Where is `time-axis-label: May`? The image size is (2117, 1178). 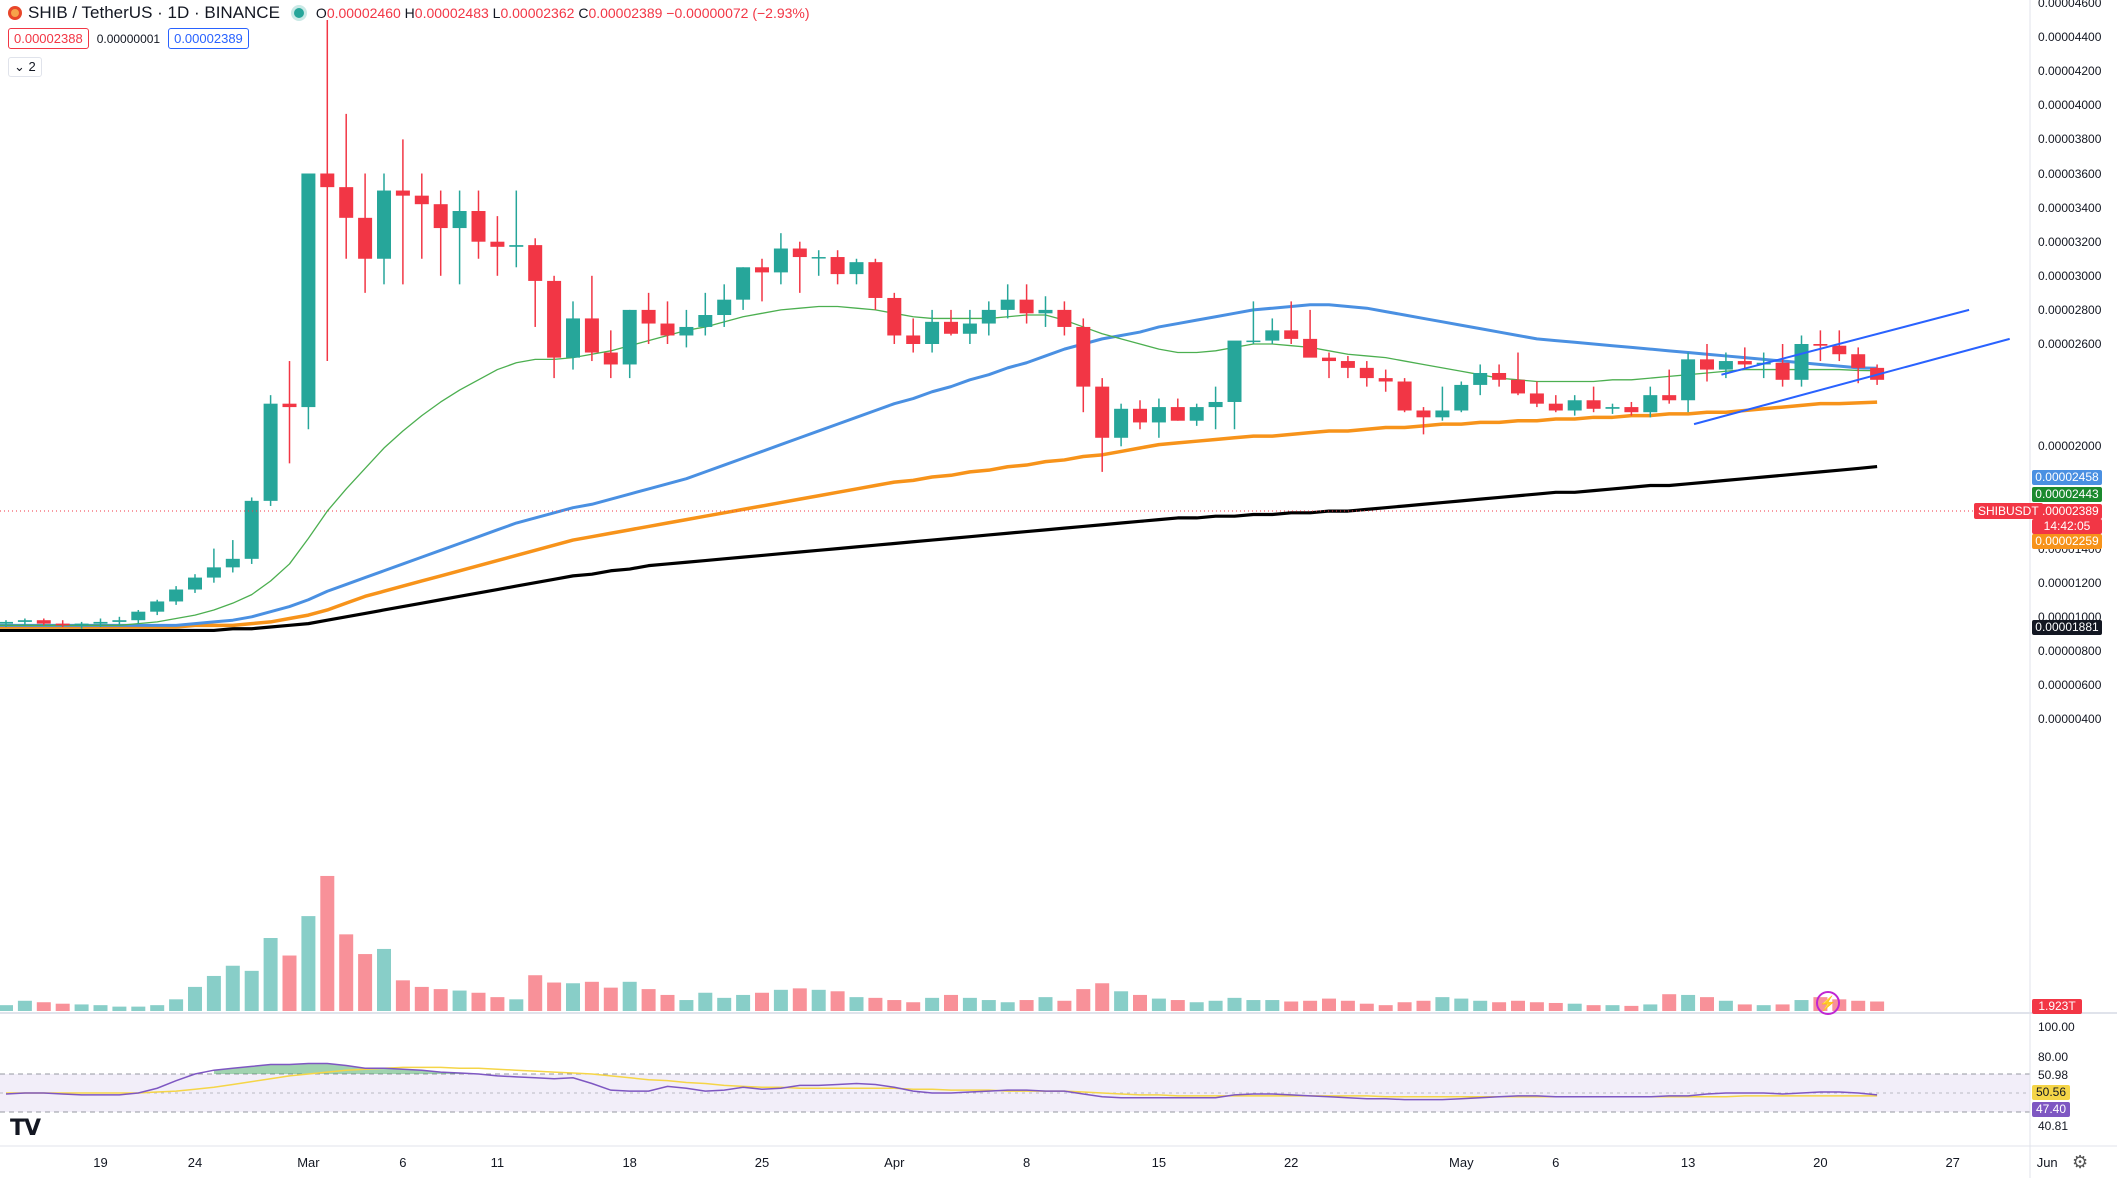 time-axis-label: May is located at coordinates (1461, 1162).